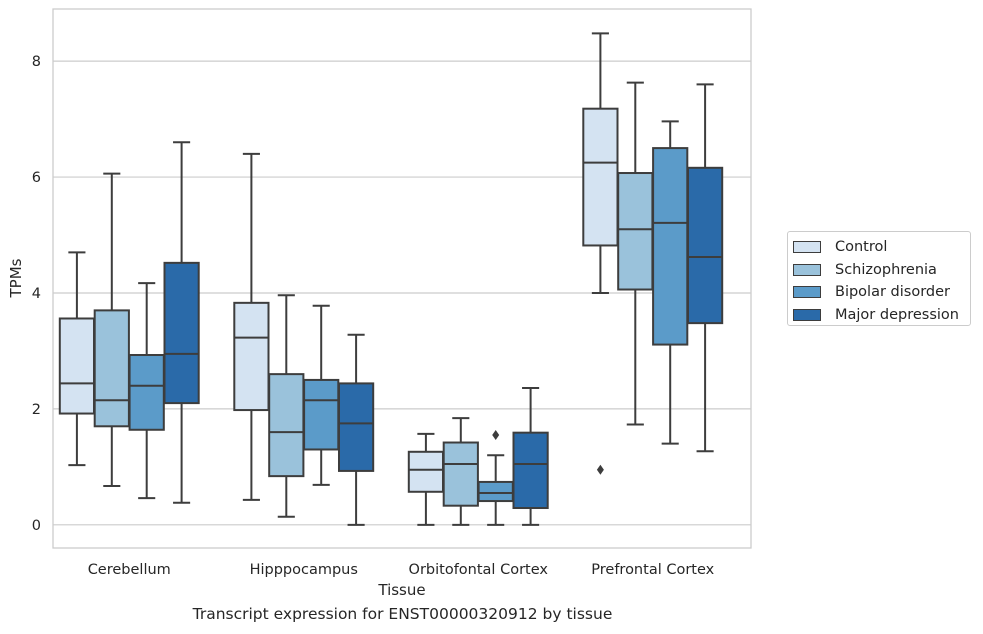  I want to click on x-tick-label: Cerebellum, so click(129, 570).